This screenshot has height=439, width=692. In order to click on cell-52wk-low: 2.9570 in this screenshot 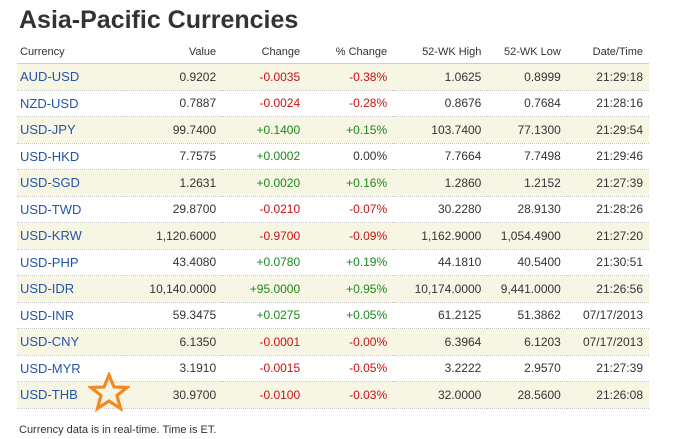, I will do `click(527, 368)`.